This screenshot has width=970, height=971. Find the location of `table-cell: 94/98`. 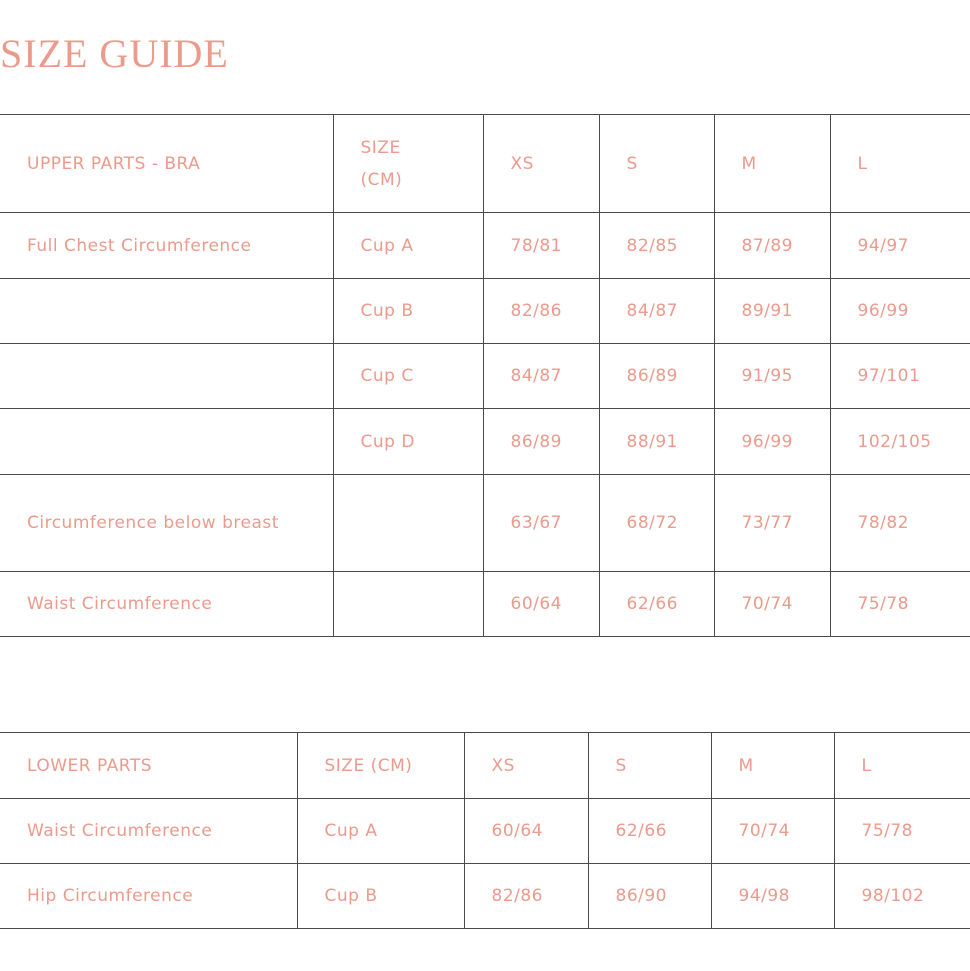

table-cell: 94/98 is located at coordinates (772, 896).